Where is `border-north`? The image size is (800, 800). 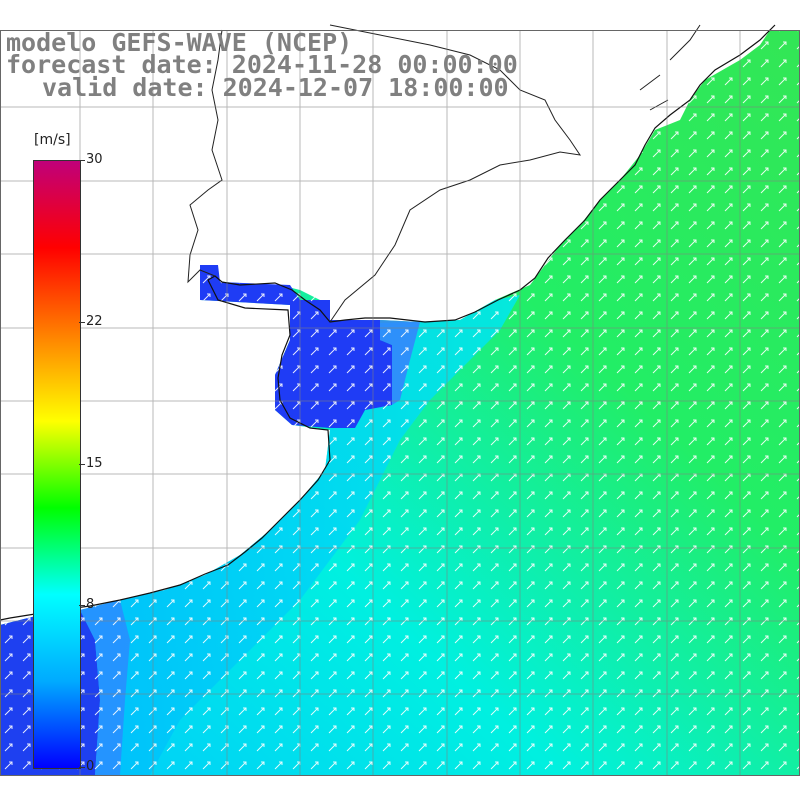 border-north is located at coordinates (670, 67).